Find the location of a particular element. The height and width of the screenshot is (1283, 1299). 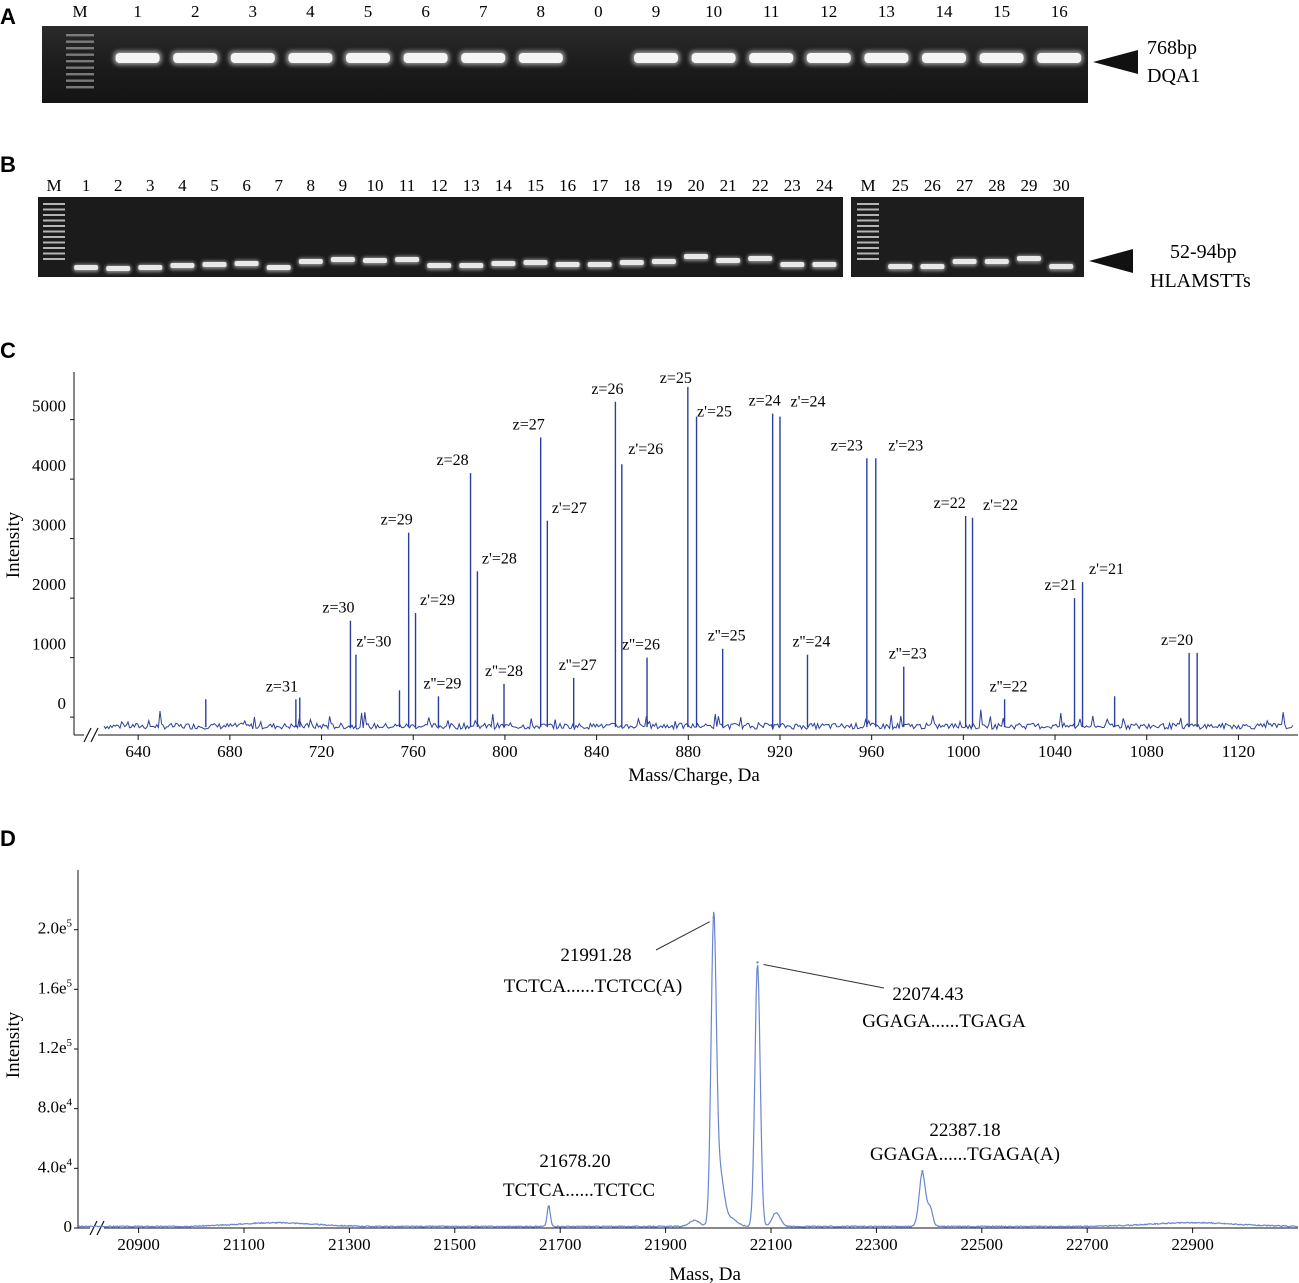

exponent: 4 is located at coordinates (70, 1103).